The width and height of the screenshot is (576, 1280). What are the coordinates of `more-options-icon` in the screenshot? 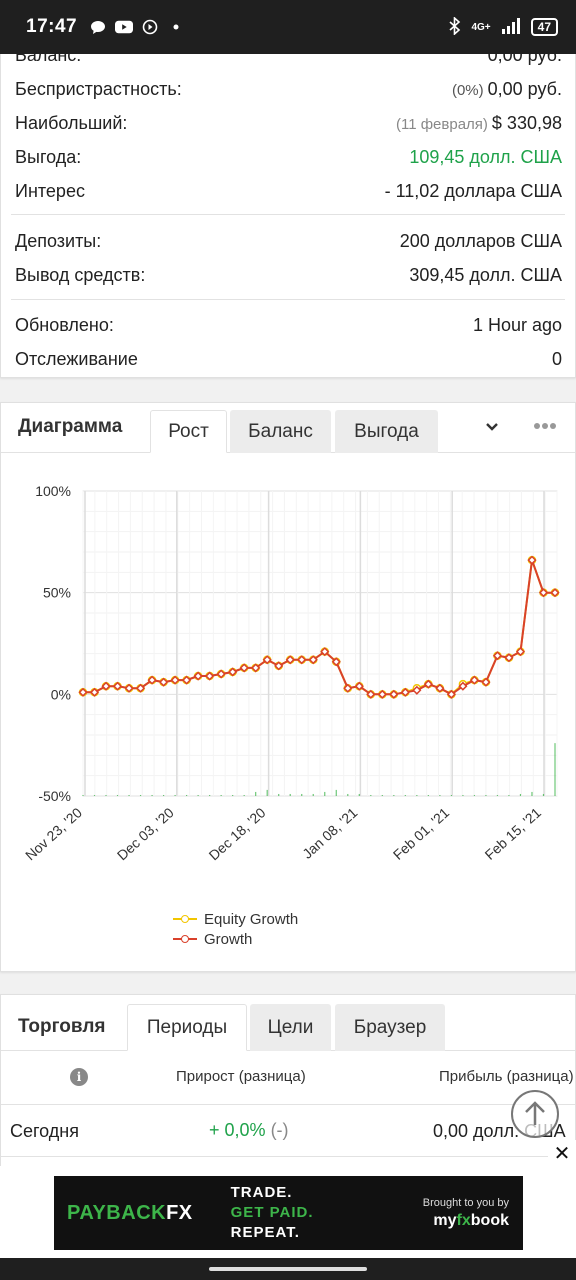 It's located at (545, 424).